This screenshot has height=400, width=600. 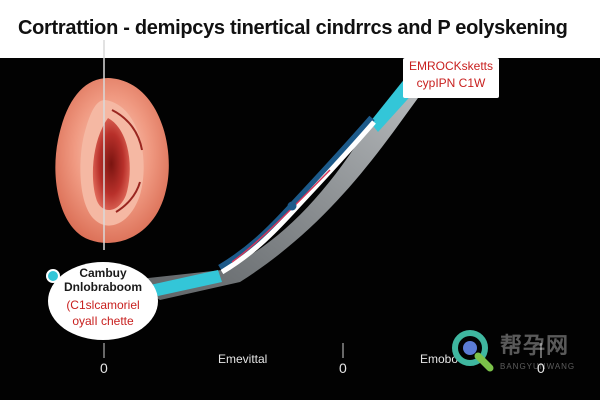 I want to click on top-callout-line1: EMROCKsketts, so click(x=450, y=66).